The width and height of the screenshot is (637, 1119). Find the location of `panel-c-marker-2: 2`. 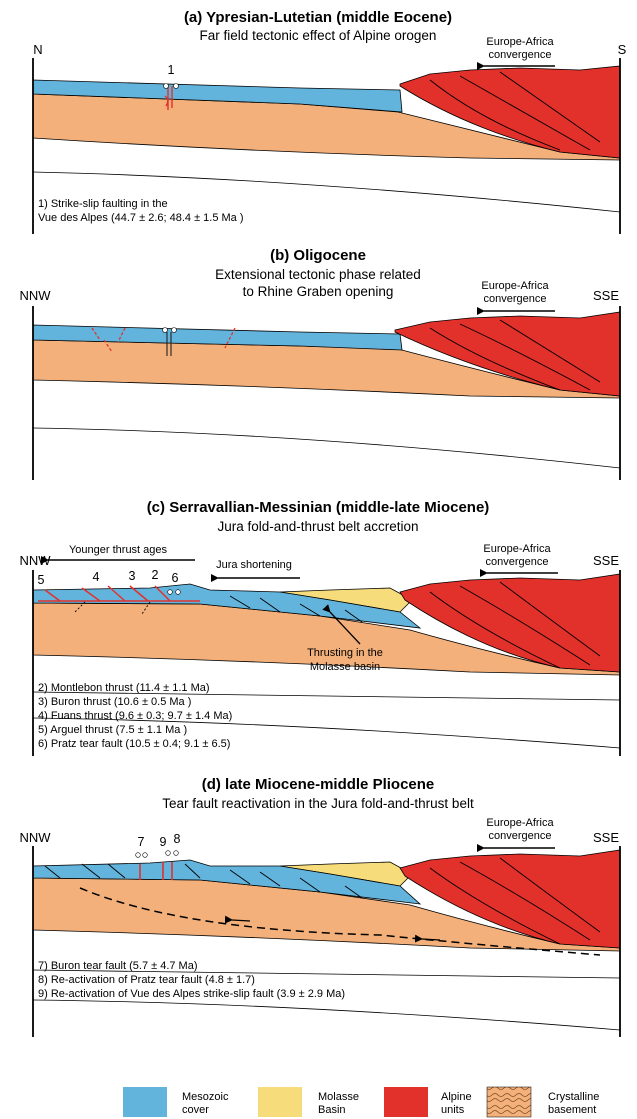

panel-c-marker-2: 2 is located at coordinates (155, 575).